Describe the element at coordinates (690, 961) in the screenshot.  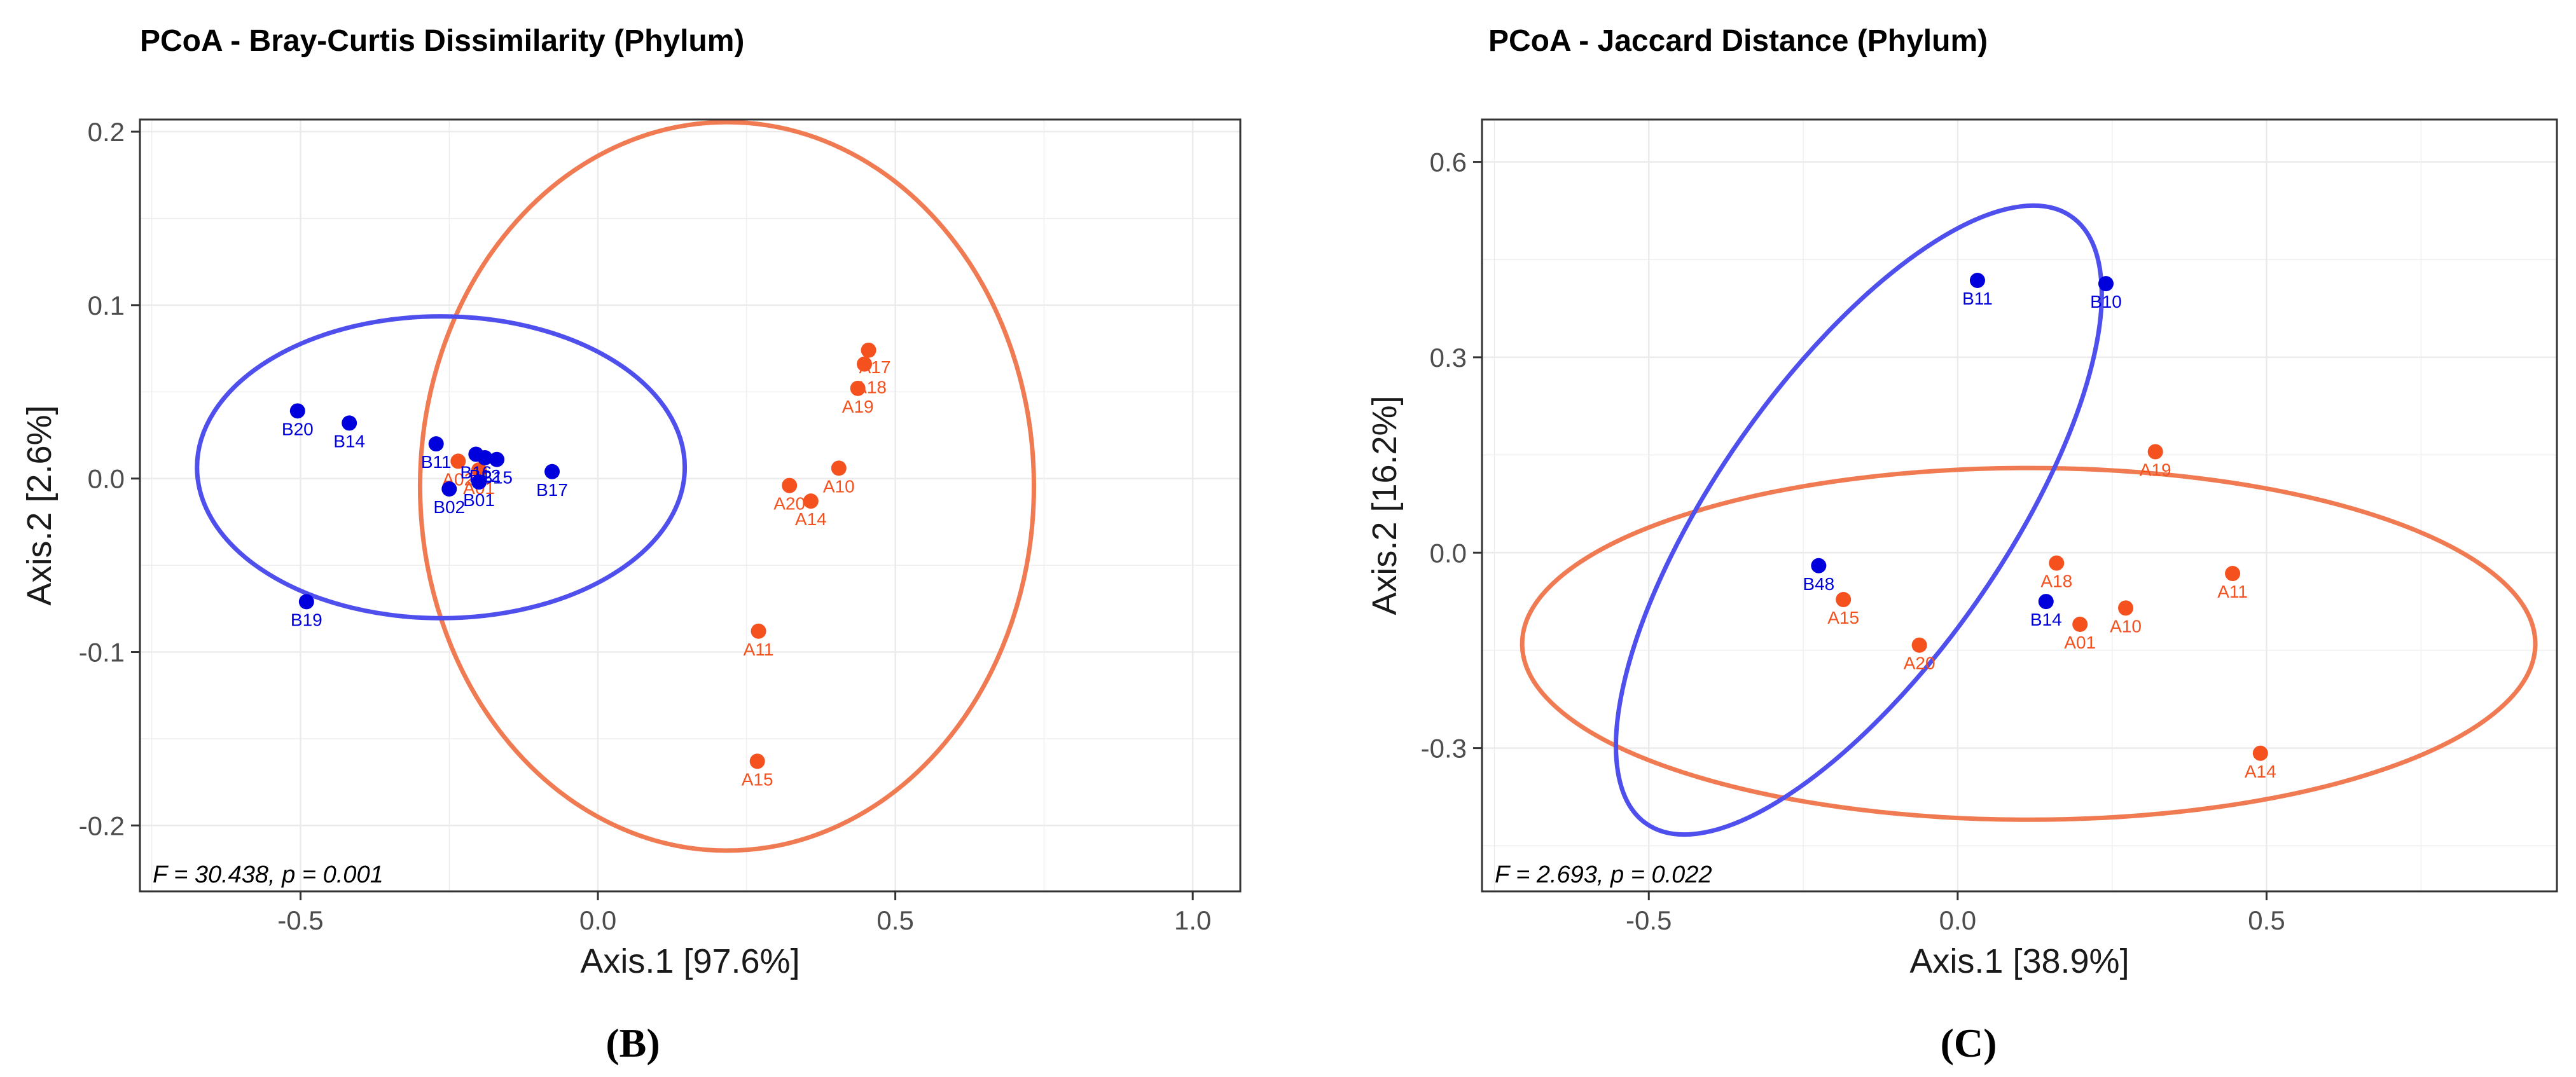
I see `x-axis-label: Axis.1 [97.6%]` at that location.